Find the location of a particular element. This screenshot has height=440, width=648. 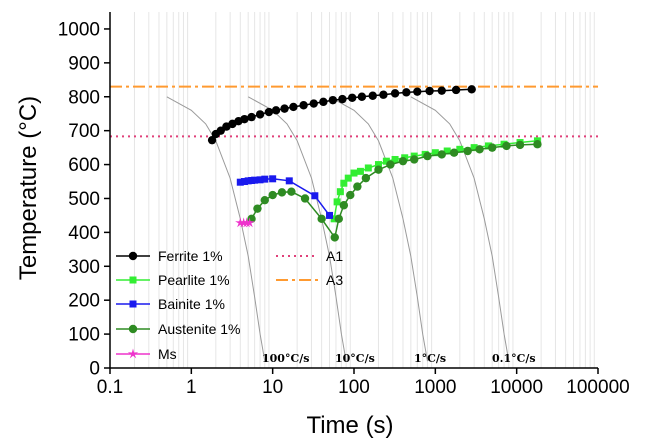

y-tick-label: 700 is located at coordinates (84, 131).